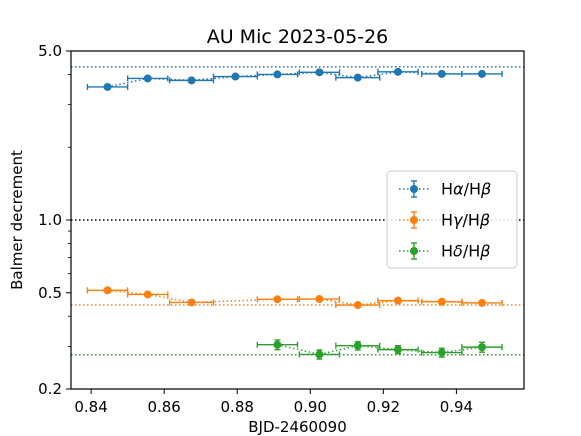  What do you see at coordinates (17, 220) in the screenshot?
I see `y-axis-label: Balmer decrement` at bounding box center [17, 220].